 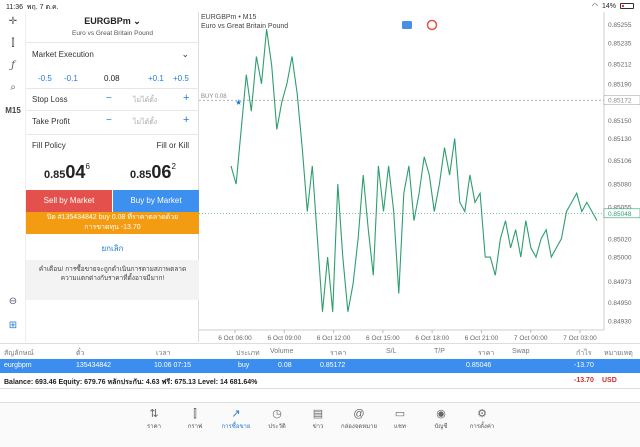 I want to click on table-header-cell: เวลา, so click(x=163, y=353).